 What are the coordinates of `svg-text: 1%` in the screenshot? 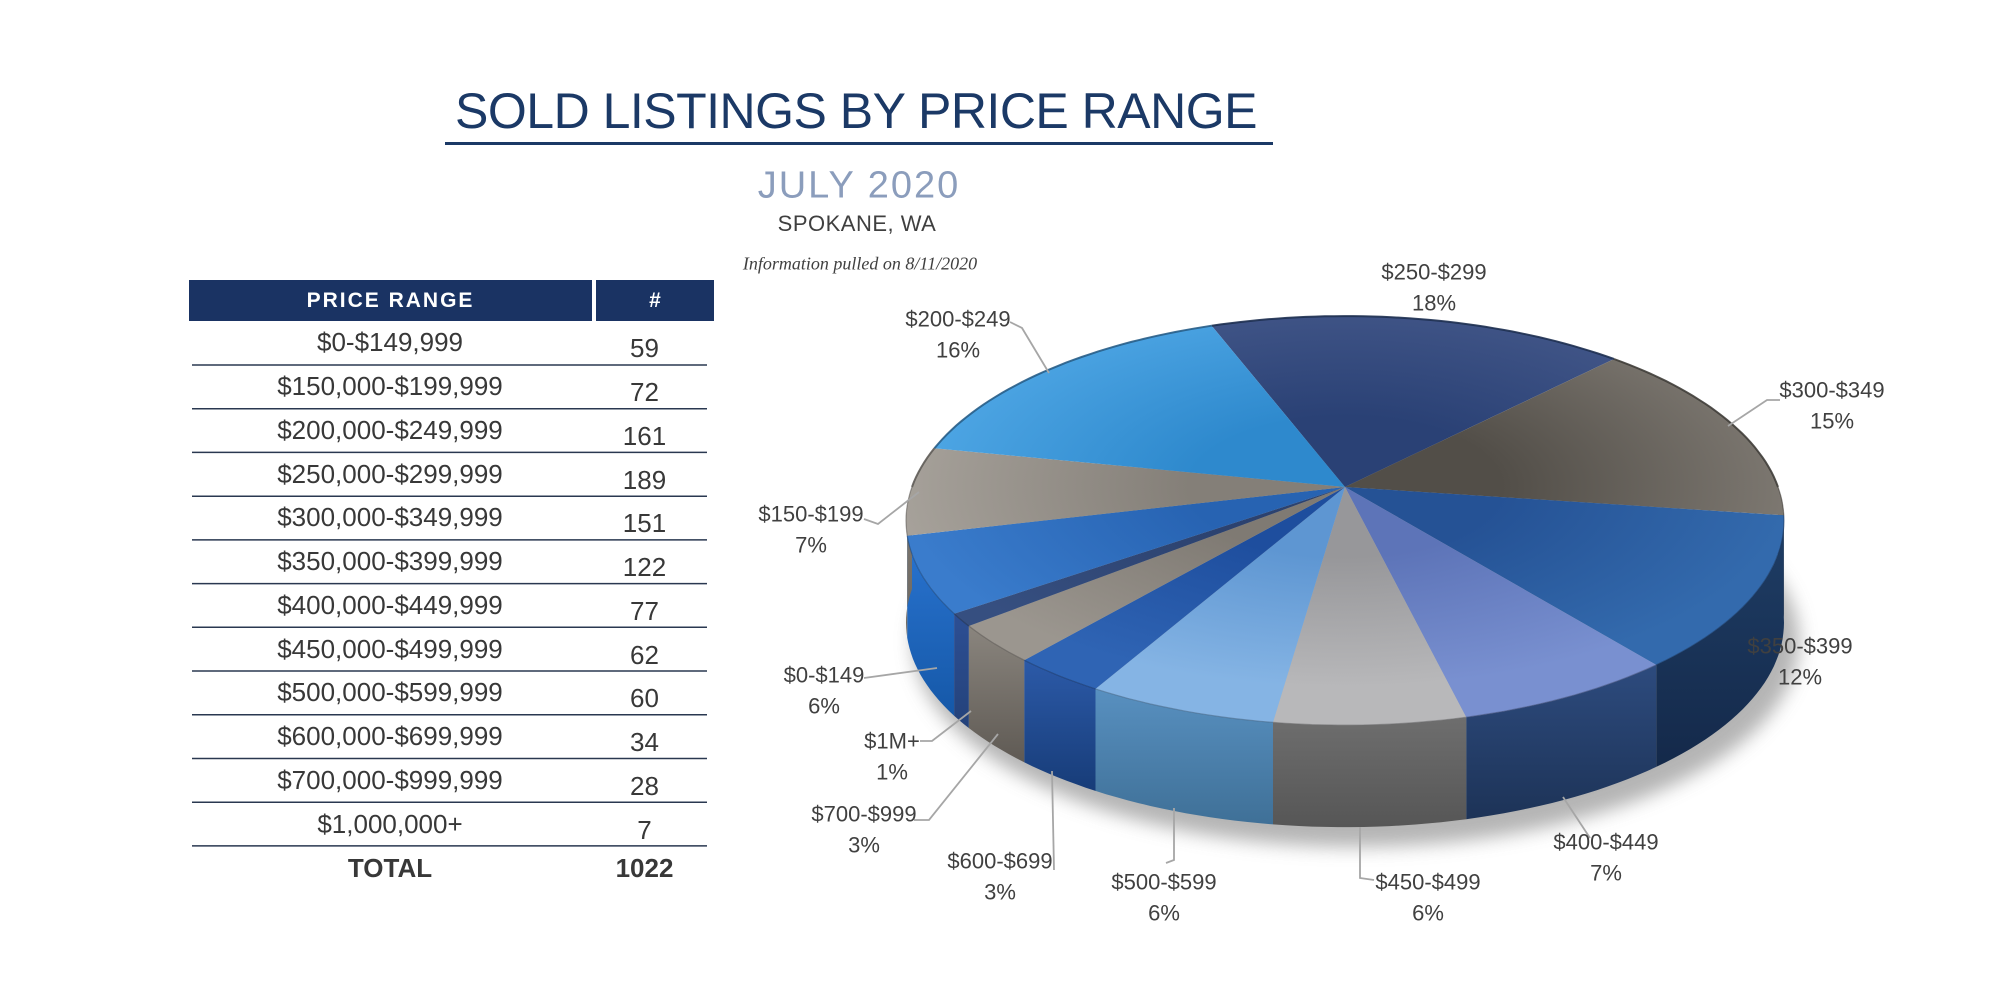 It's located at (892, 772).